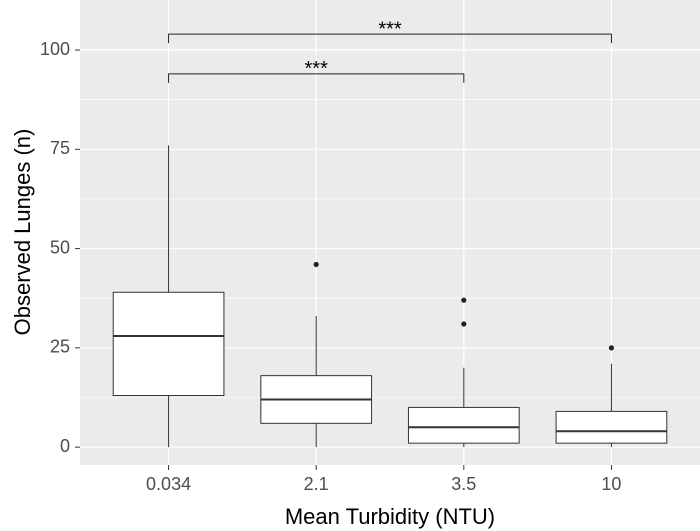  What do you see at coordinates (390, 516) in the screenshot?
I see `x-axis-title: Mean Turbidity (NTU)` at bounding box center [390, 516].